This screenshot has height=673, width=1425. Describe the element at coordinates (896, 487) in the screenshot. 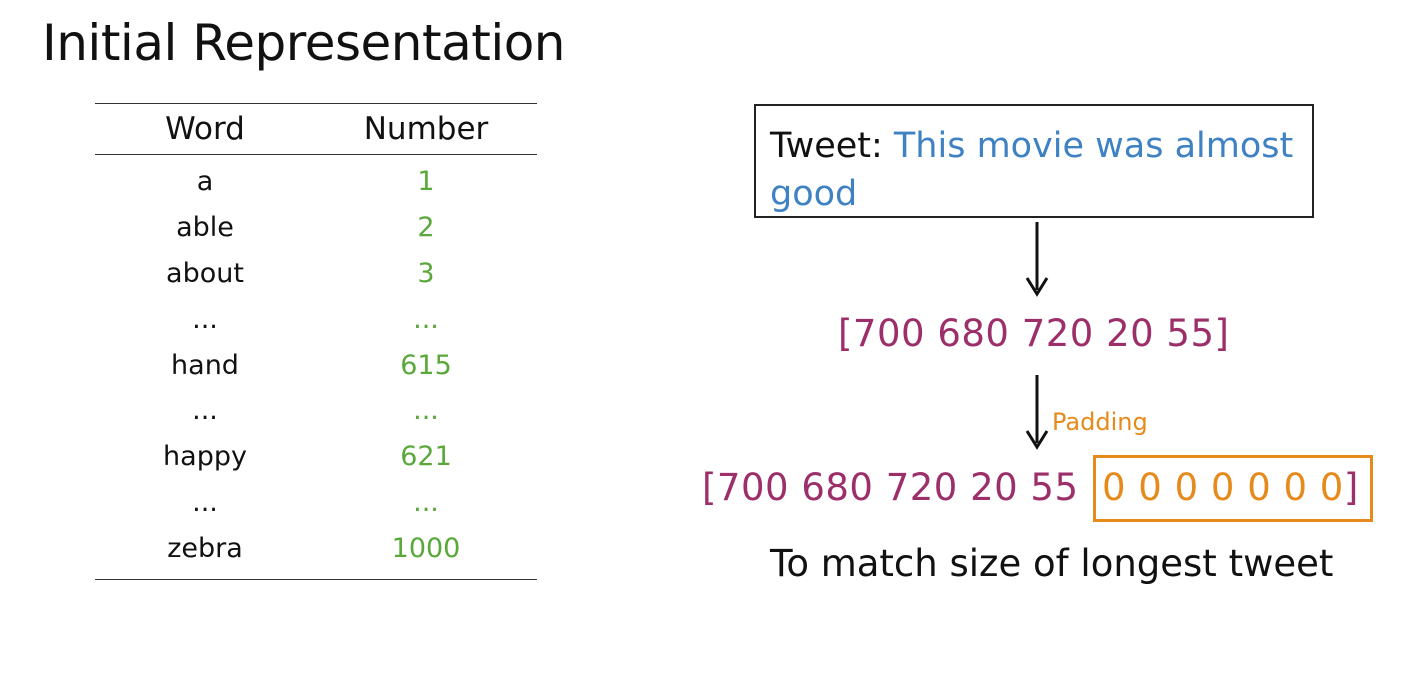

I see `padded-vector-values: [700 680 720 20 55` at that location.